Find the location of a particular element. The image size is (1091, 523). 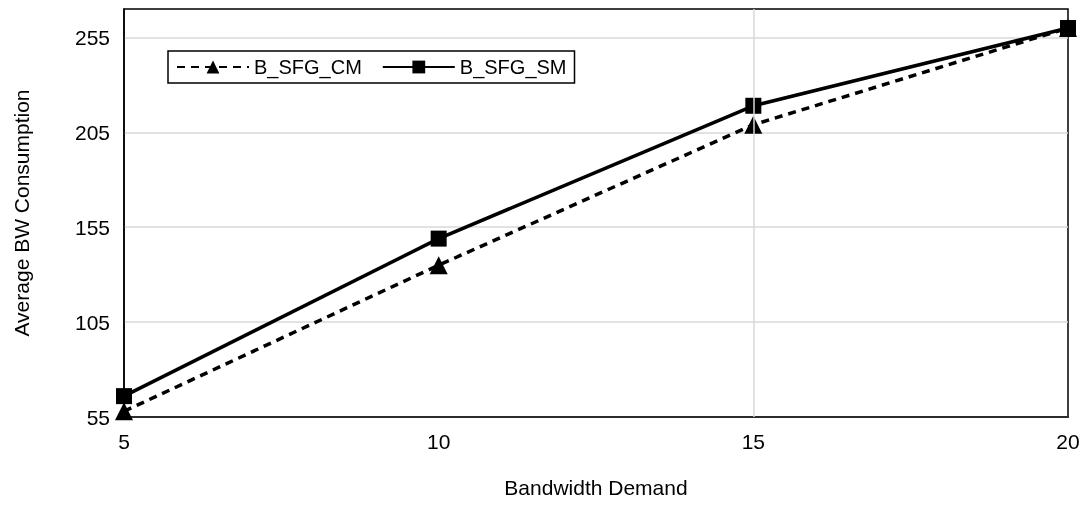

y-tick-label: 155 is located at coordinates (92, 227).